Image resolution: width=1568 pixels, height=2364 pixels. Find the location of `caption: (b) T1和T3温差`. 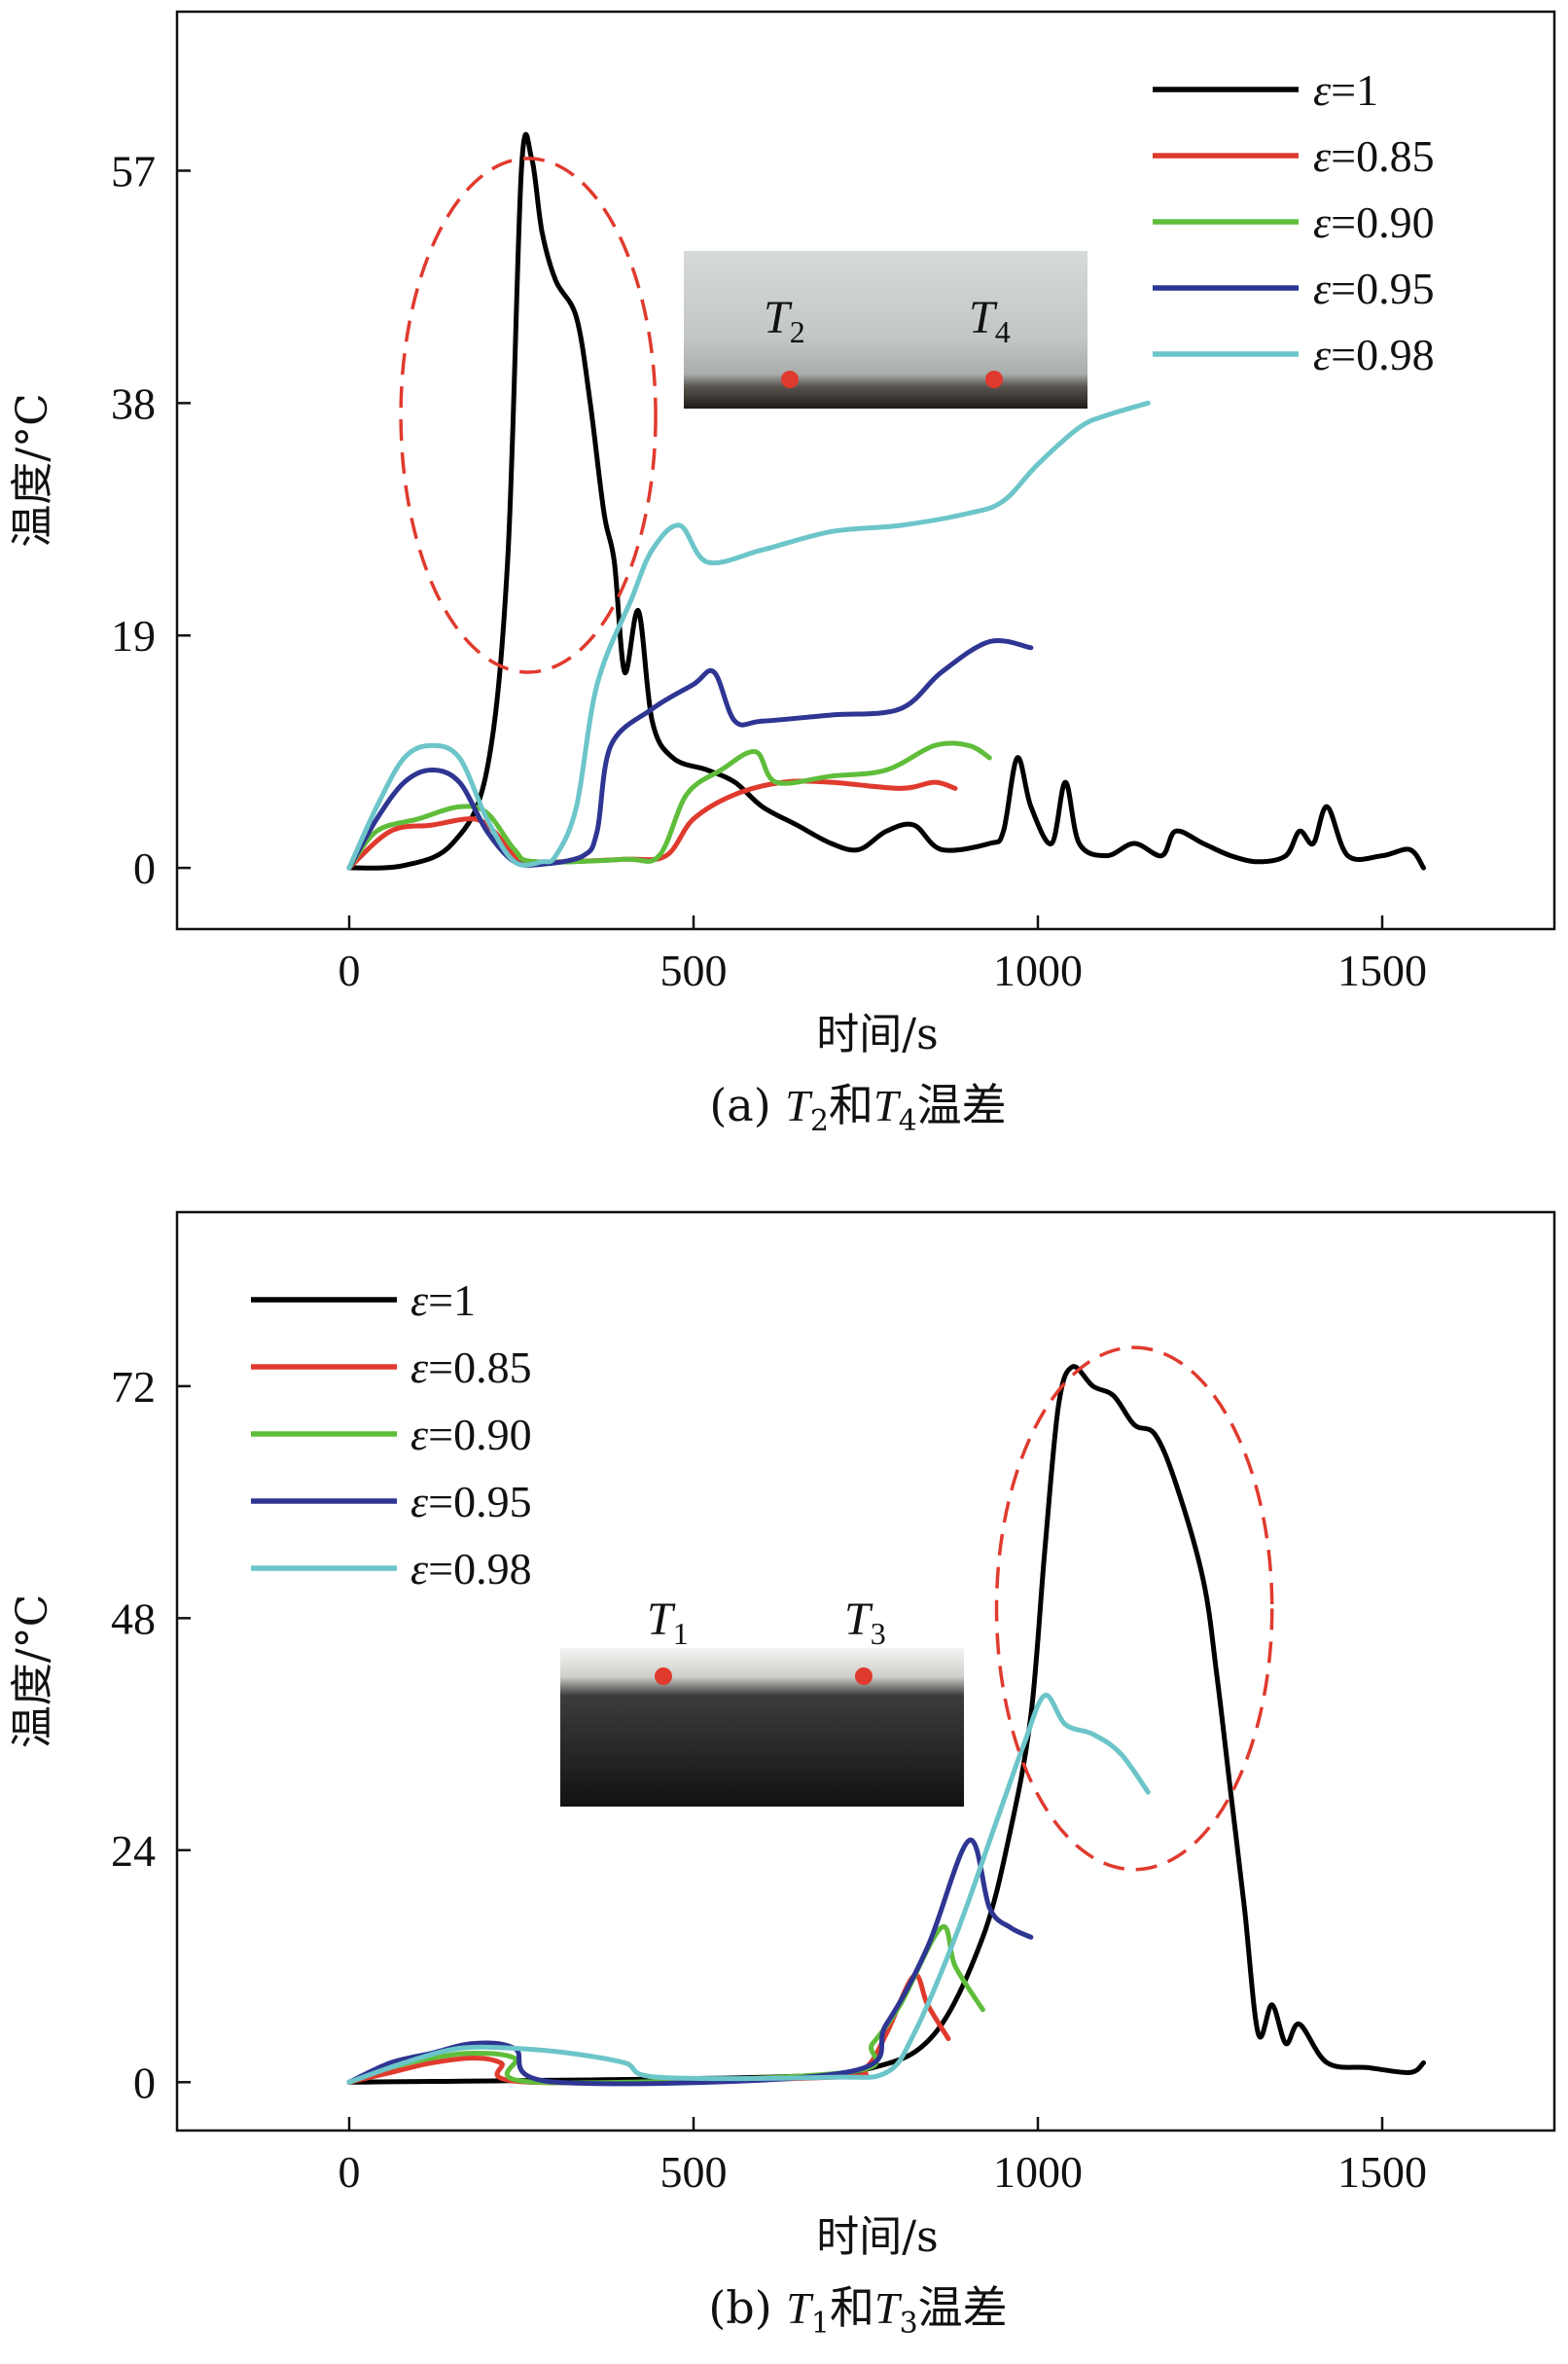

caption: (b) T1和T3温差 is located at coordinates (857, 2311).